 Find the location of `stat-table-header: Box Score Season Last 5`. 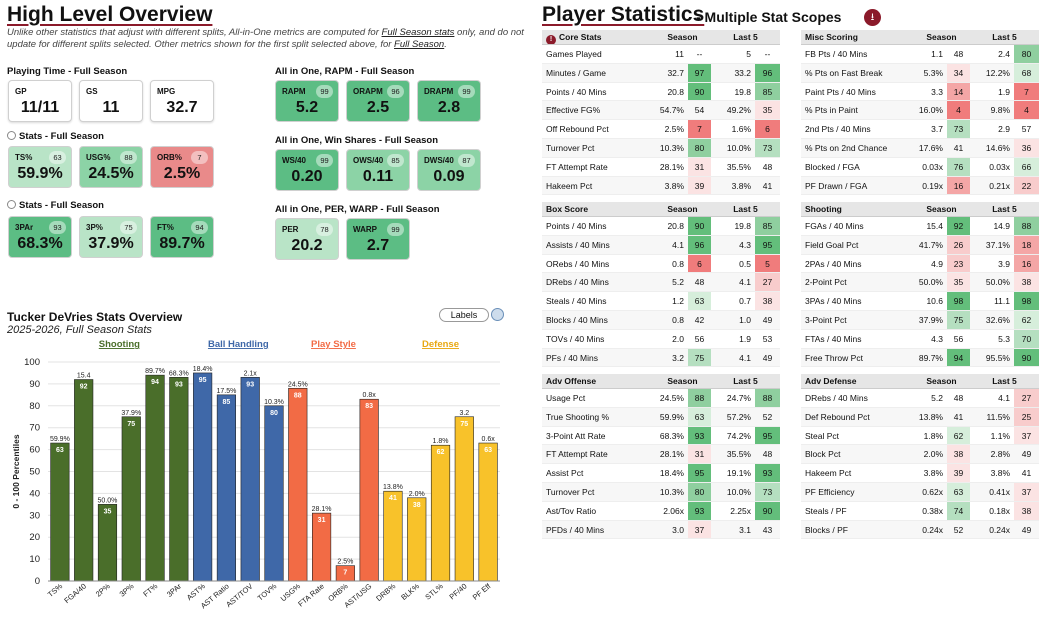

stat-table-header: Box Score Season Last 5 is located at coordinates (661, 209).